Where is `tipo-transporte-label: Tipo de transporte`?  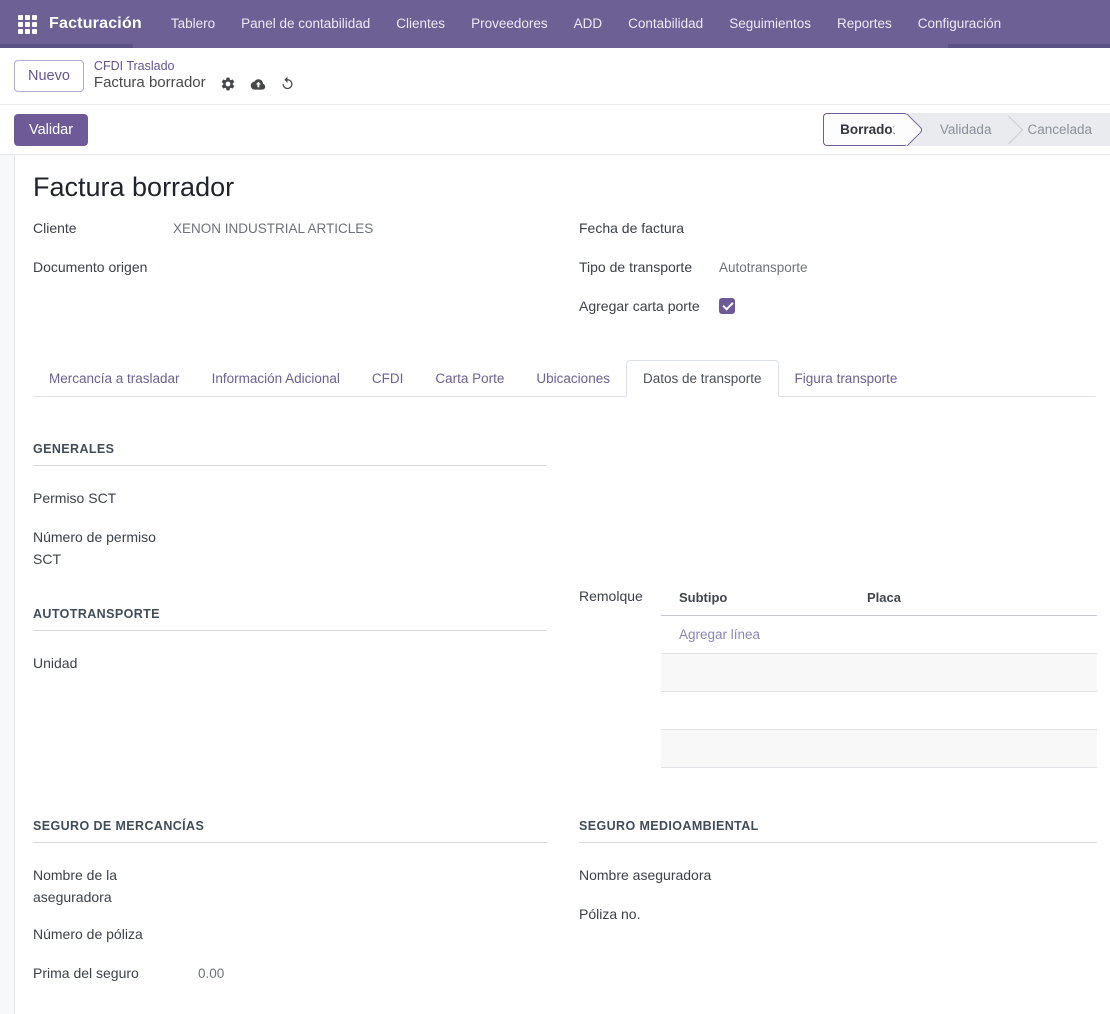
tipo-transporte-label: Tipo de transporte is located at coordinates (636, 267).